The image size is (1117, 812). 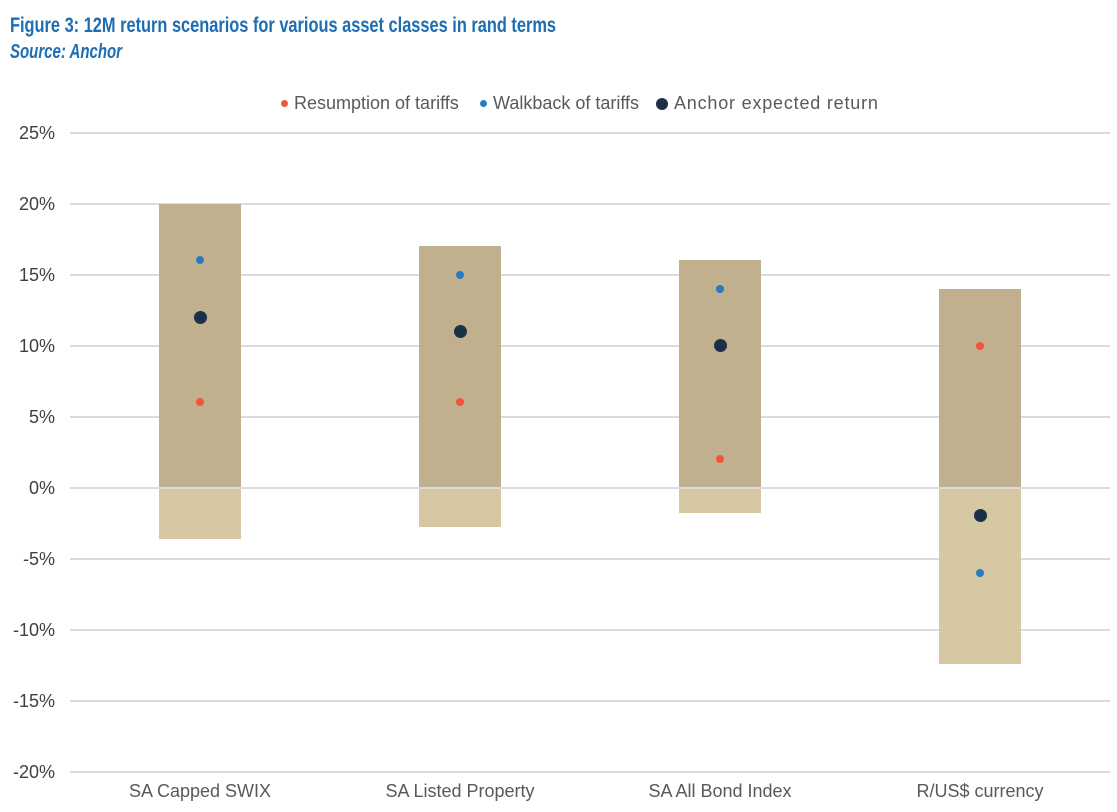 I want to click on bar-upper-sa-capped-swix, so click(x=200, y=345).